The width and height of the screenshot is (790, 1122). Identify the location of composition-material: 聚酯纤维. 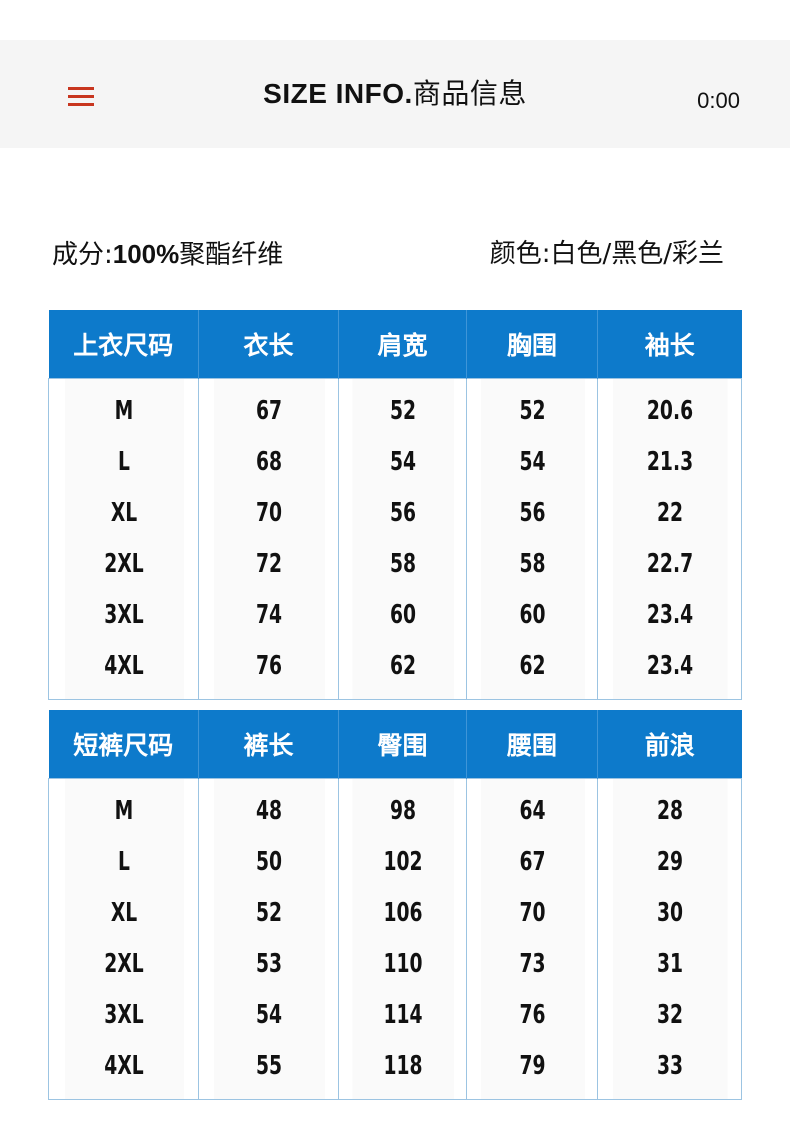
(231, 255).